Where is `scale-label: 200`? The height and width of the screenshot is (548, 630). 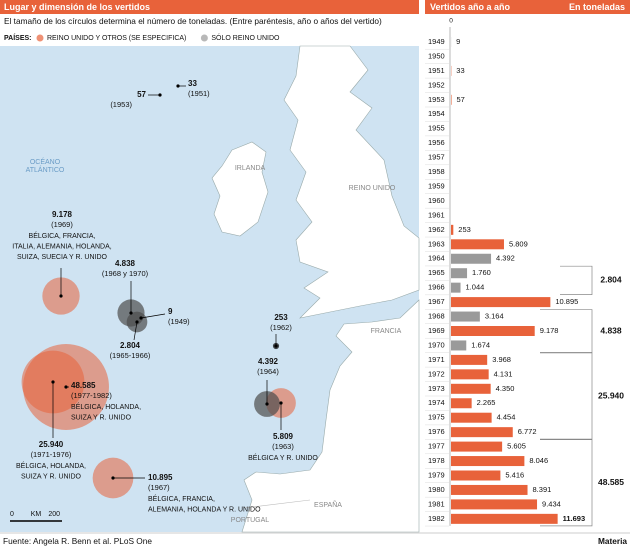
scale-label: 200 is located at coordinates (54, 514).